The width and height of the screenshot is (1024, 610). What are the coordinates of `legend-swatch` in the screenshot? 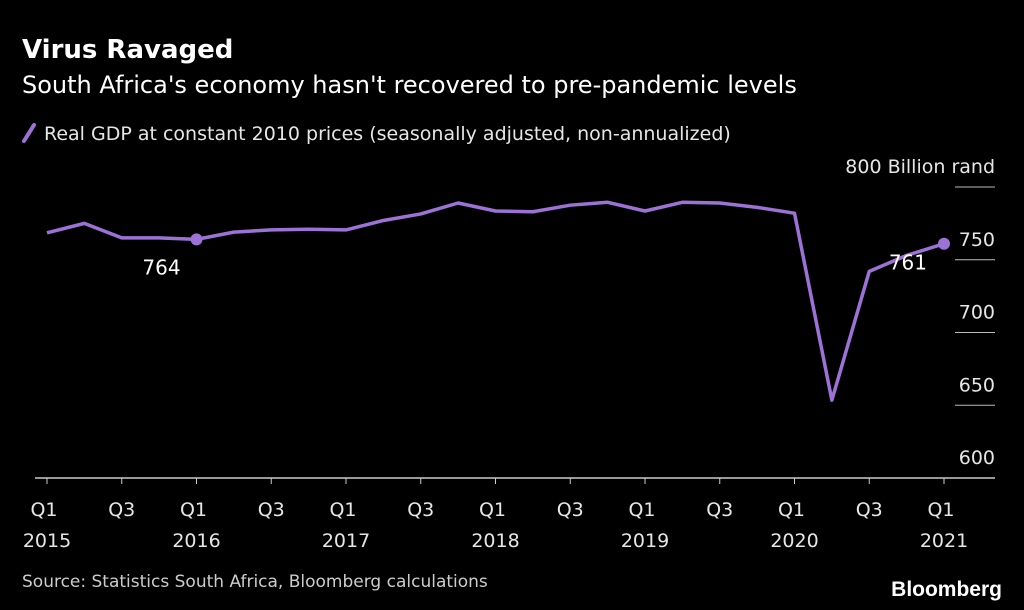 It's located at (29, 133).